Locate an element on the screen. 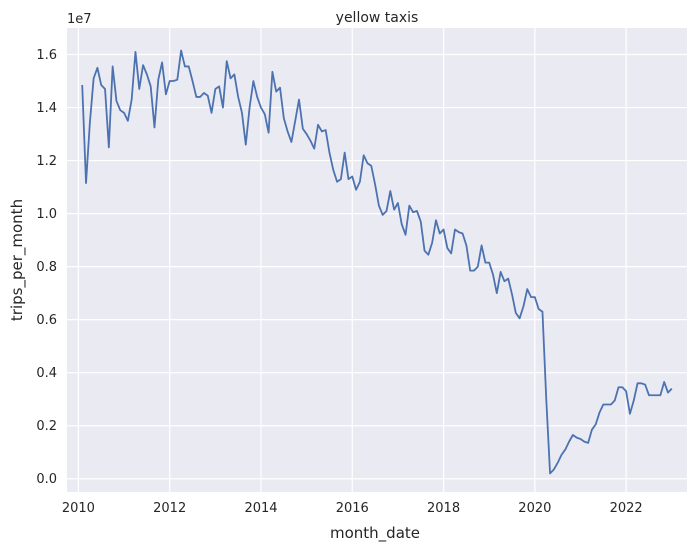  y-tick-label: 0.2 is located at coordinates (46, 426).